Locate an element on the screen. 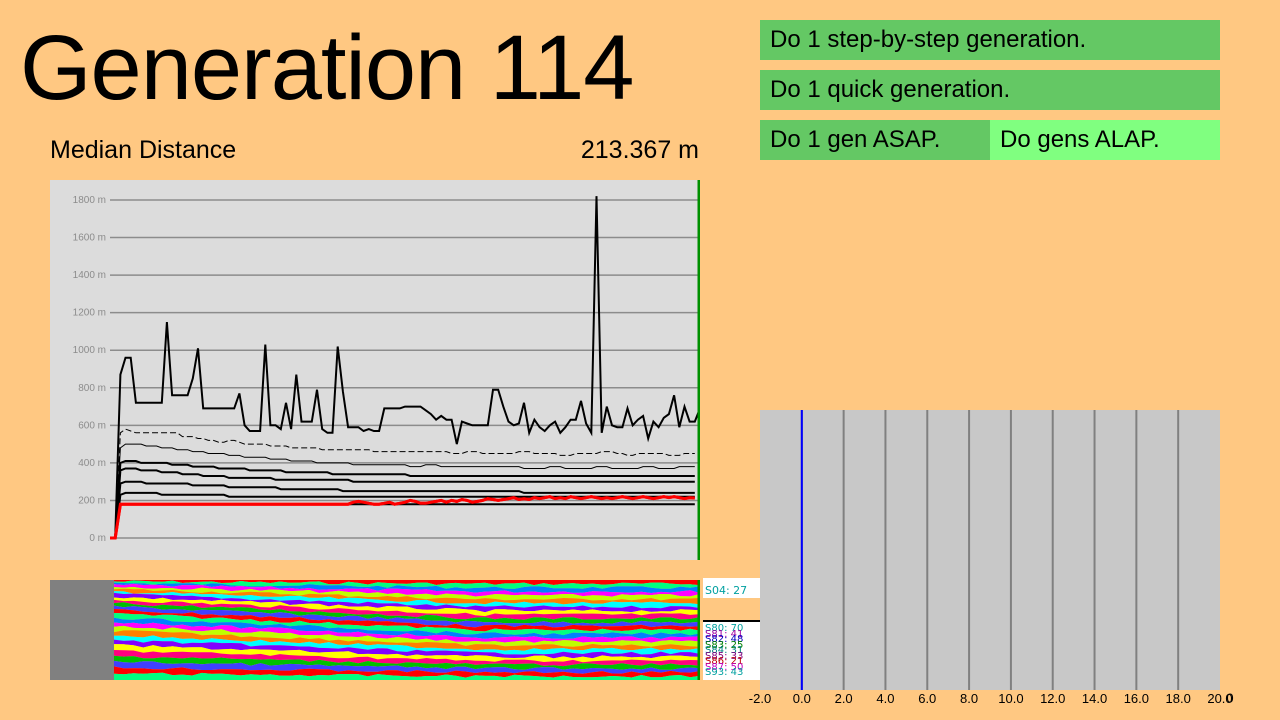 The height and width of the screenshot is (720, 1280). species-chart is located at coordinates (375, 630).